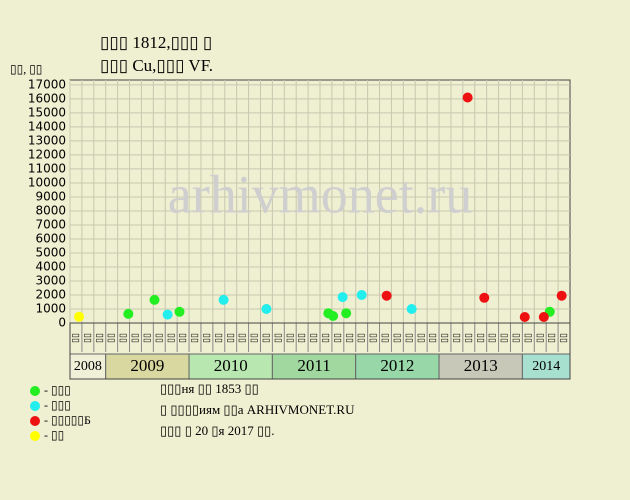 The width and height of the screenshot is (630, 500). I want to click on y-tick-label: 16000, so click(47, 98).